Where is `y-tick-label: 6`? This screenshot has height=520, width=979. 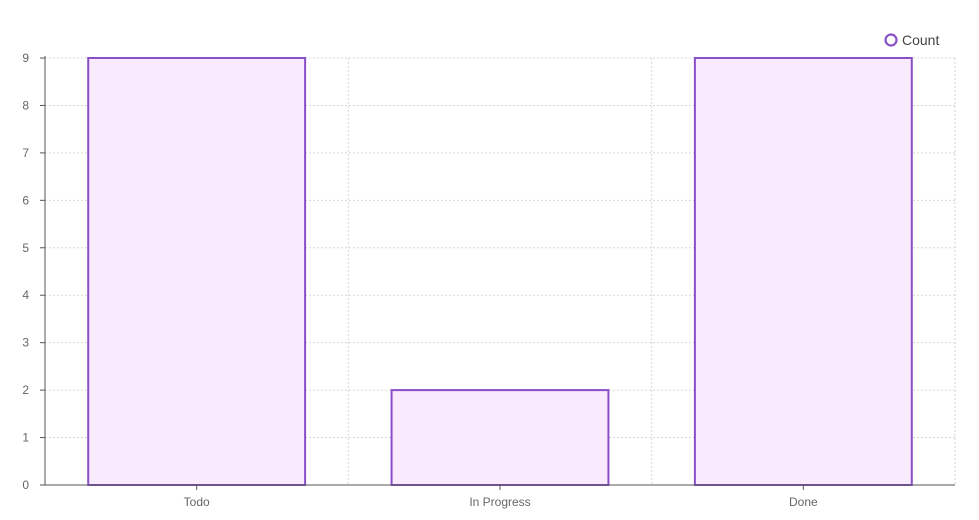 y-tick-label: 6 is located at coordinates (25, 200).